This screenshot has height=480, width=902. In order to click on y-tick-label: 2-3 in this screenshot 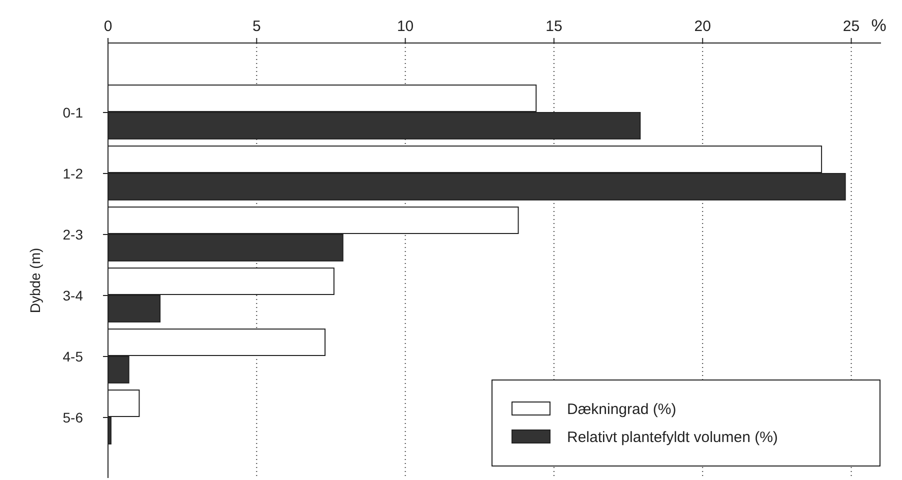, I will do `click(73, 234)`.